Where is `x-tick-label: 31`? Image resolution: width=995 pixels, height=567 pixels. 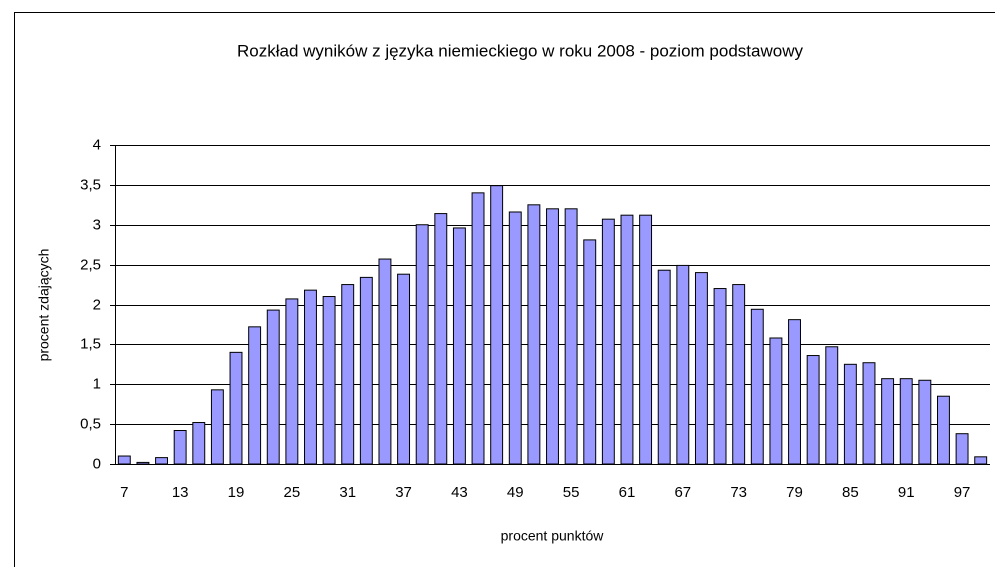 x-tick-label: 31 is located at coordinates (347, 492).